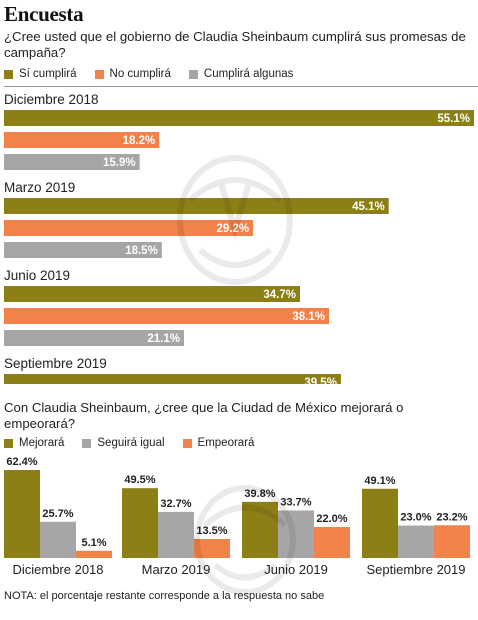 This screenshot has width=478, height=620. What do you see at coordinates (320, 380) in the screenshot?
I see `bar-value-label: 39.5%` at bounding box center [320, 380].